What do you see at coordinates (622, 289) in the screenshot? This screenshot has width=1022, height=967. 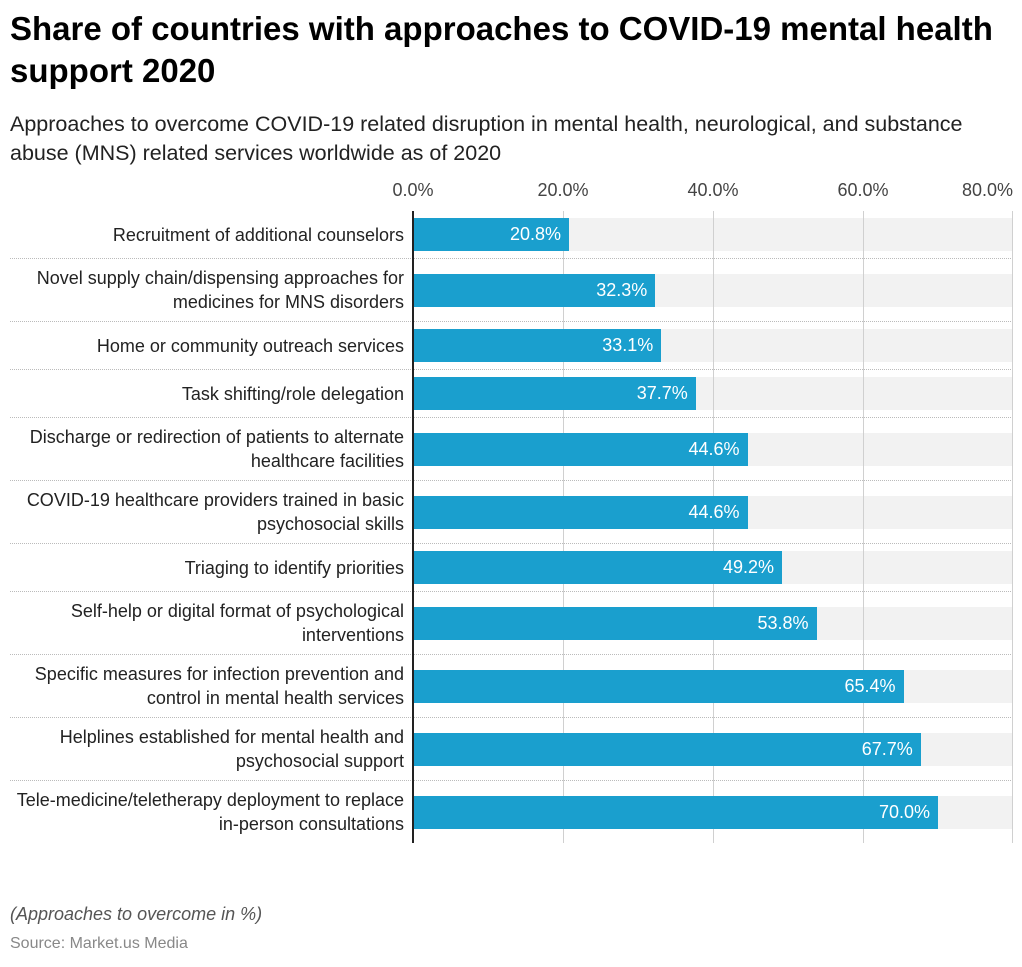 I see `value-label: 32.3%` at bounding box center [622, 289].